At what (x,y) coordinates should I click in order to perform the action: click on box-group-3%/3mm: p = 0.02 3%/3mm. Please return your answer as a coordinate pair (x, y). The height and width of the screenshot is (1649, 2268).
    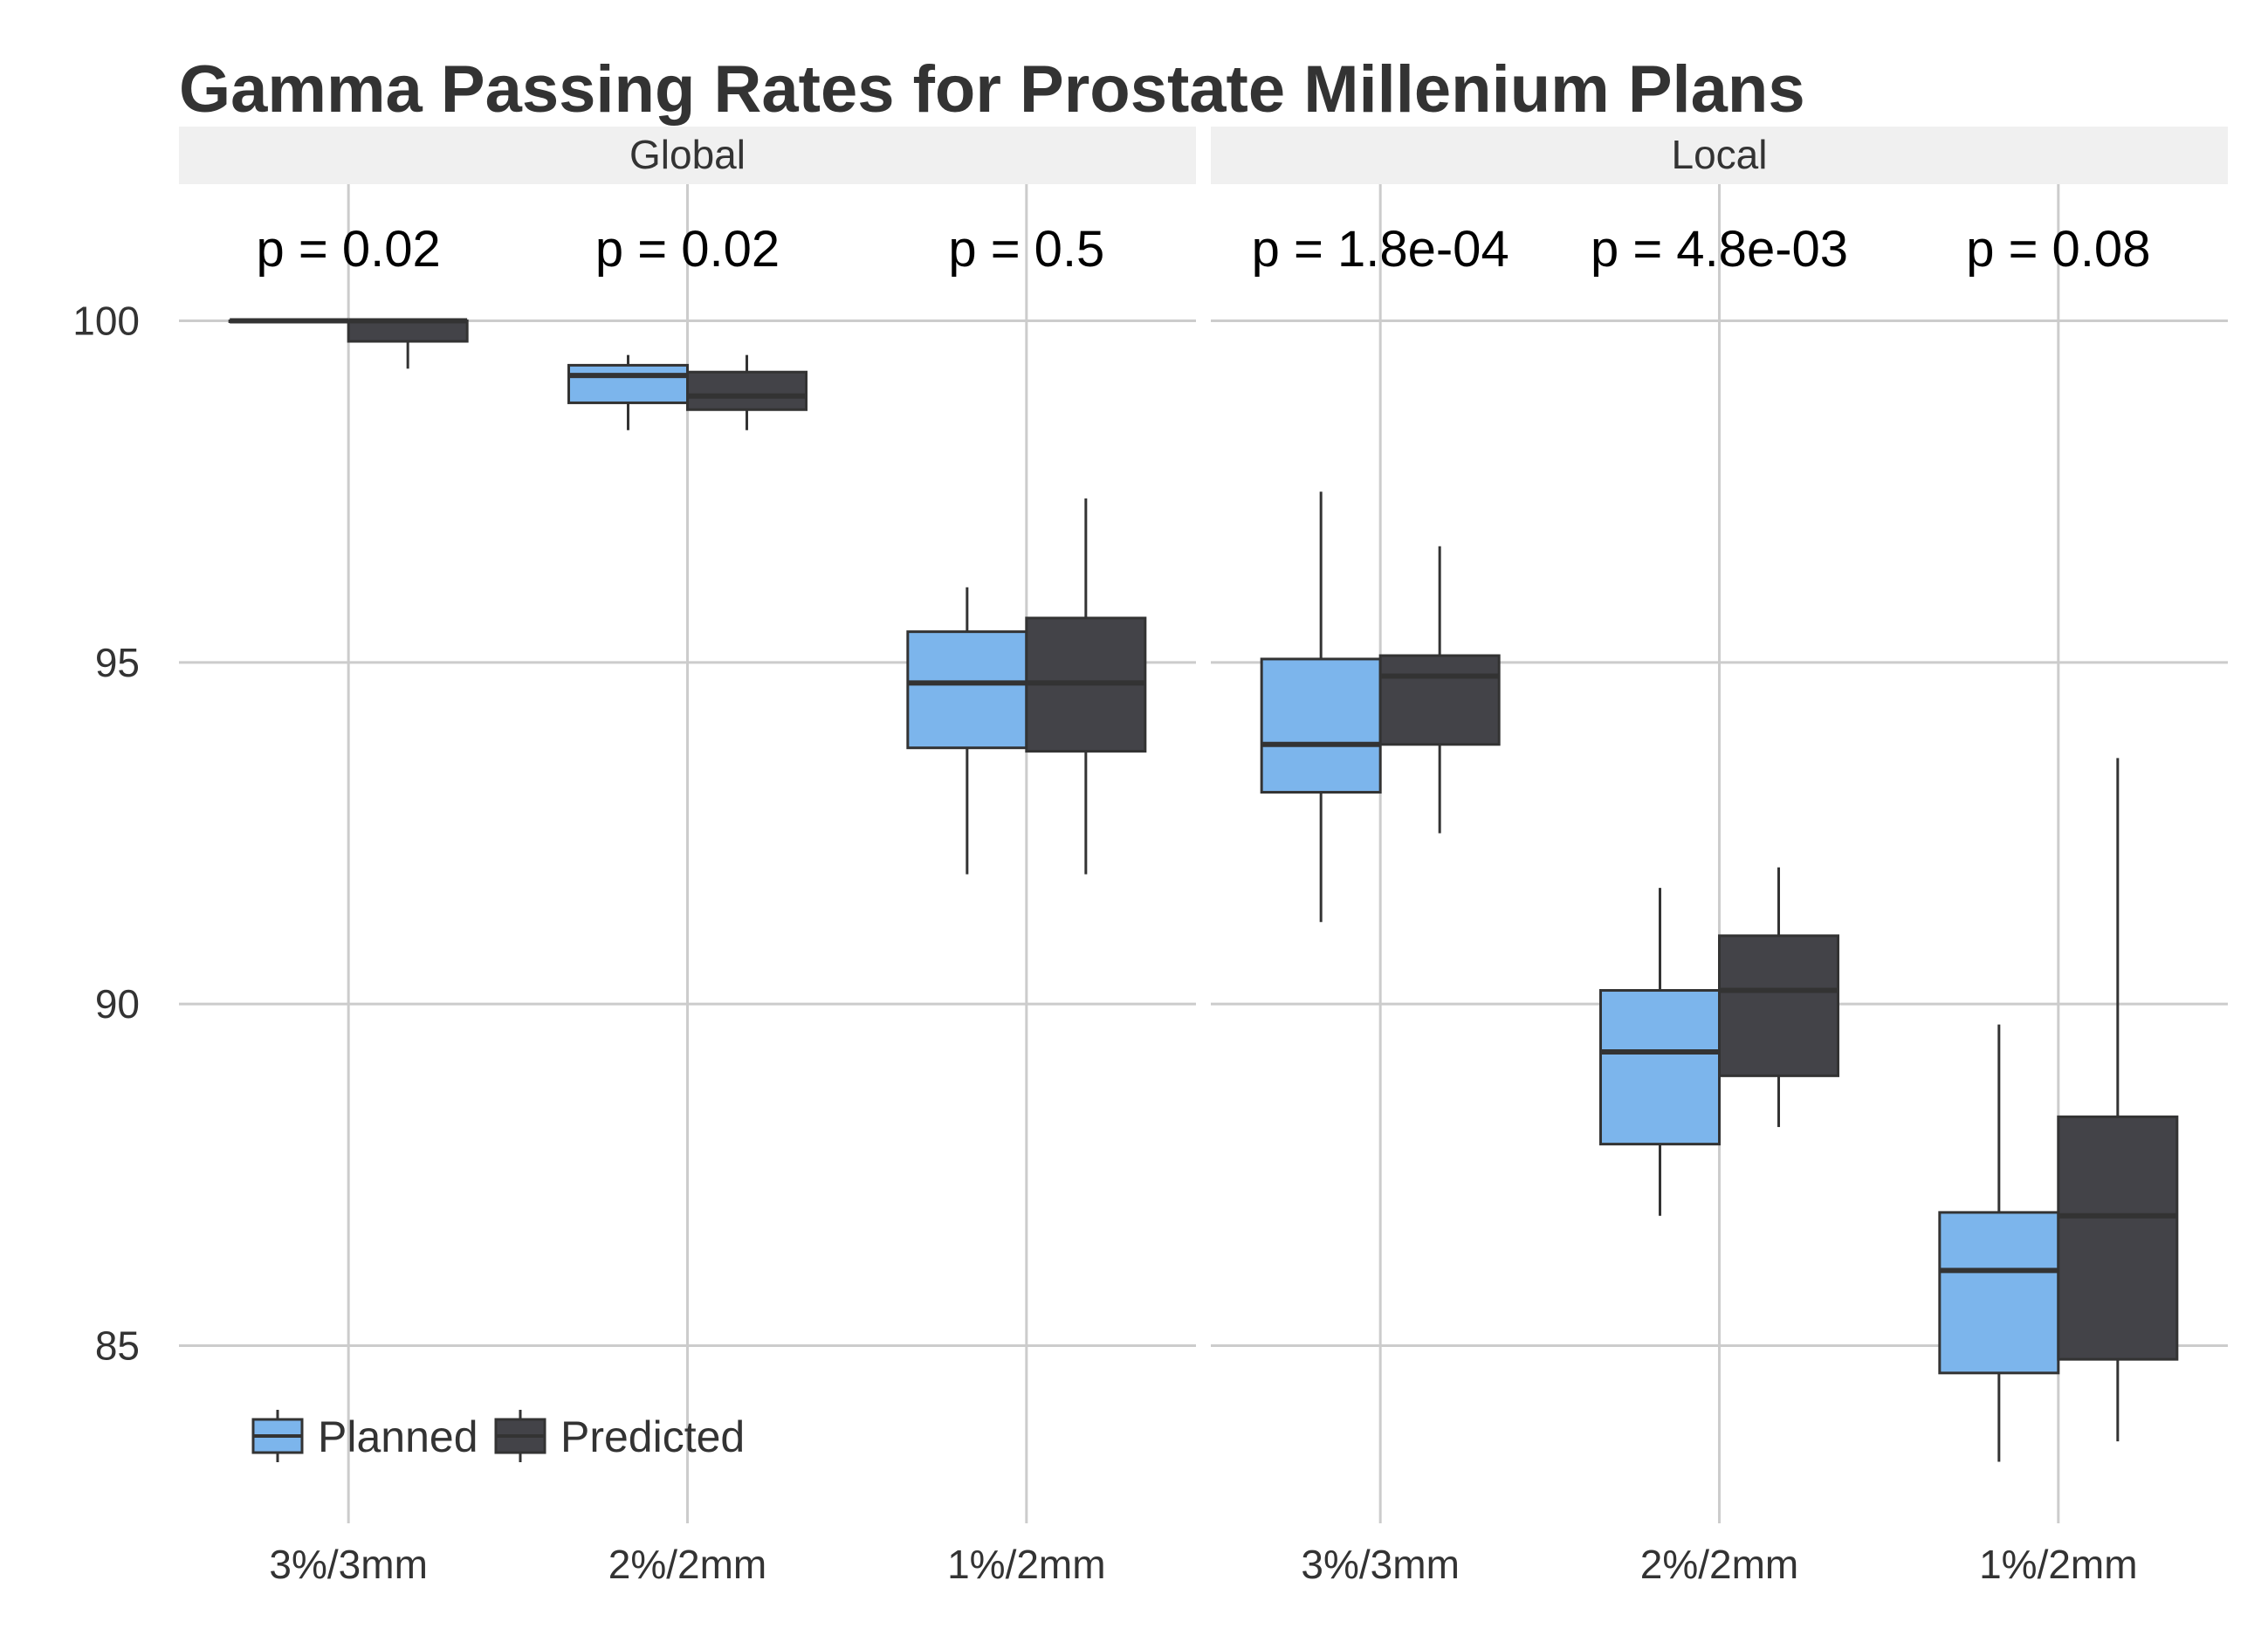
    Looking at the image, I should click on (349, 904).